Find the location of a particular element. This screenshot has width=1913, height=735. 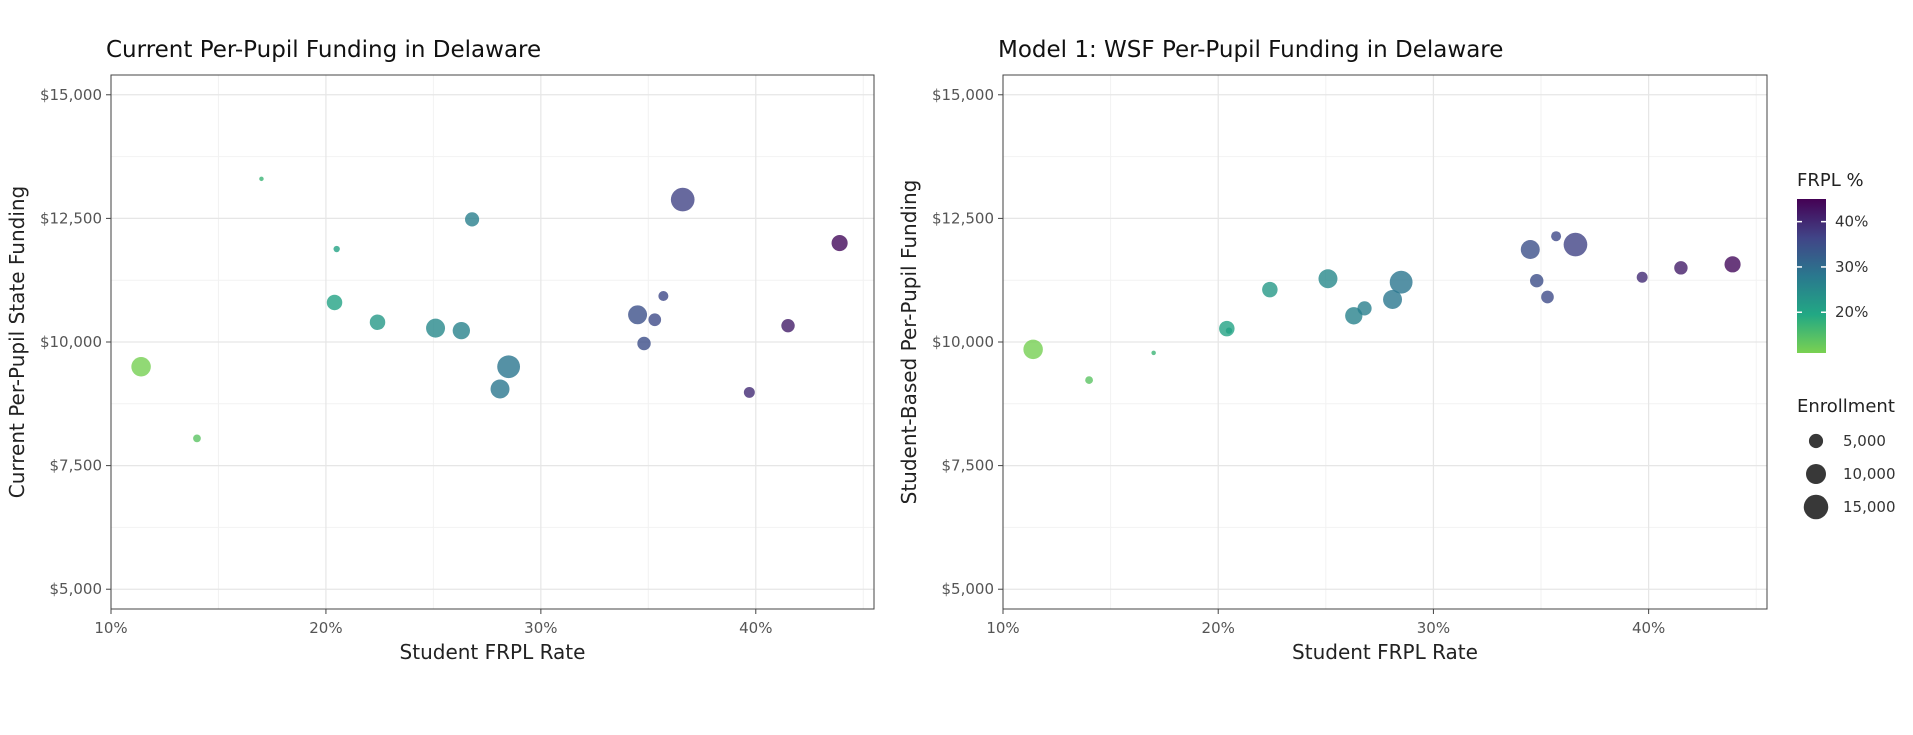

color-legend-ticks: 20% 30% 40% is located at coordinates (1832, 267).